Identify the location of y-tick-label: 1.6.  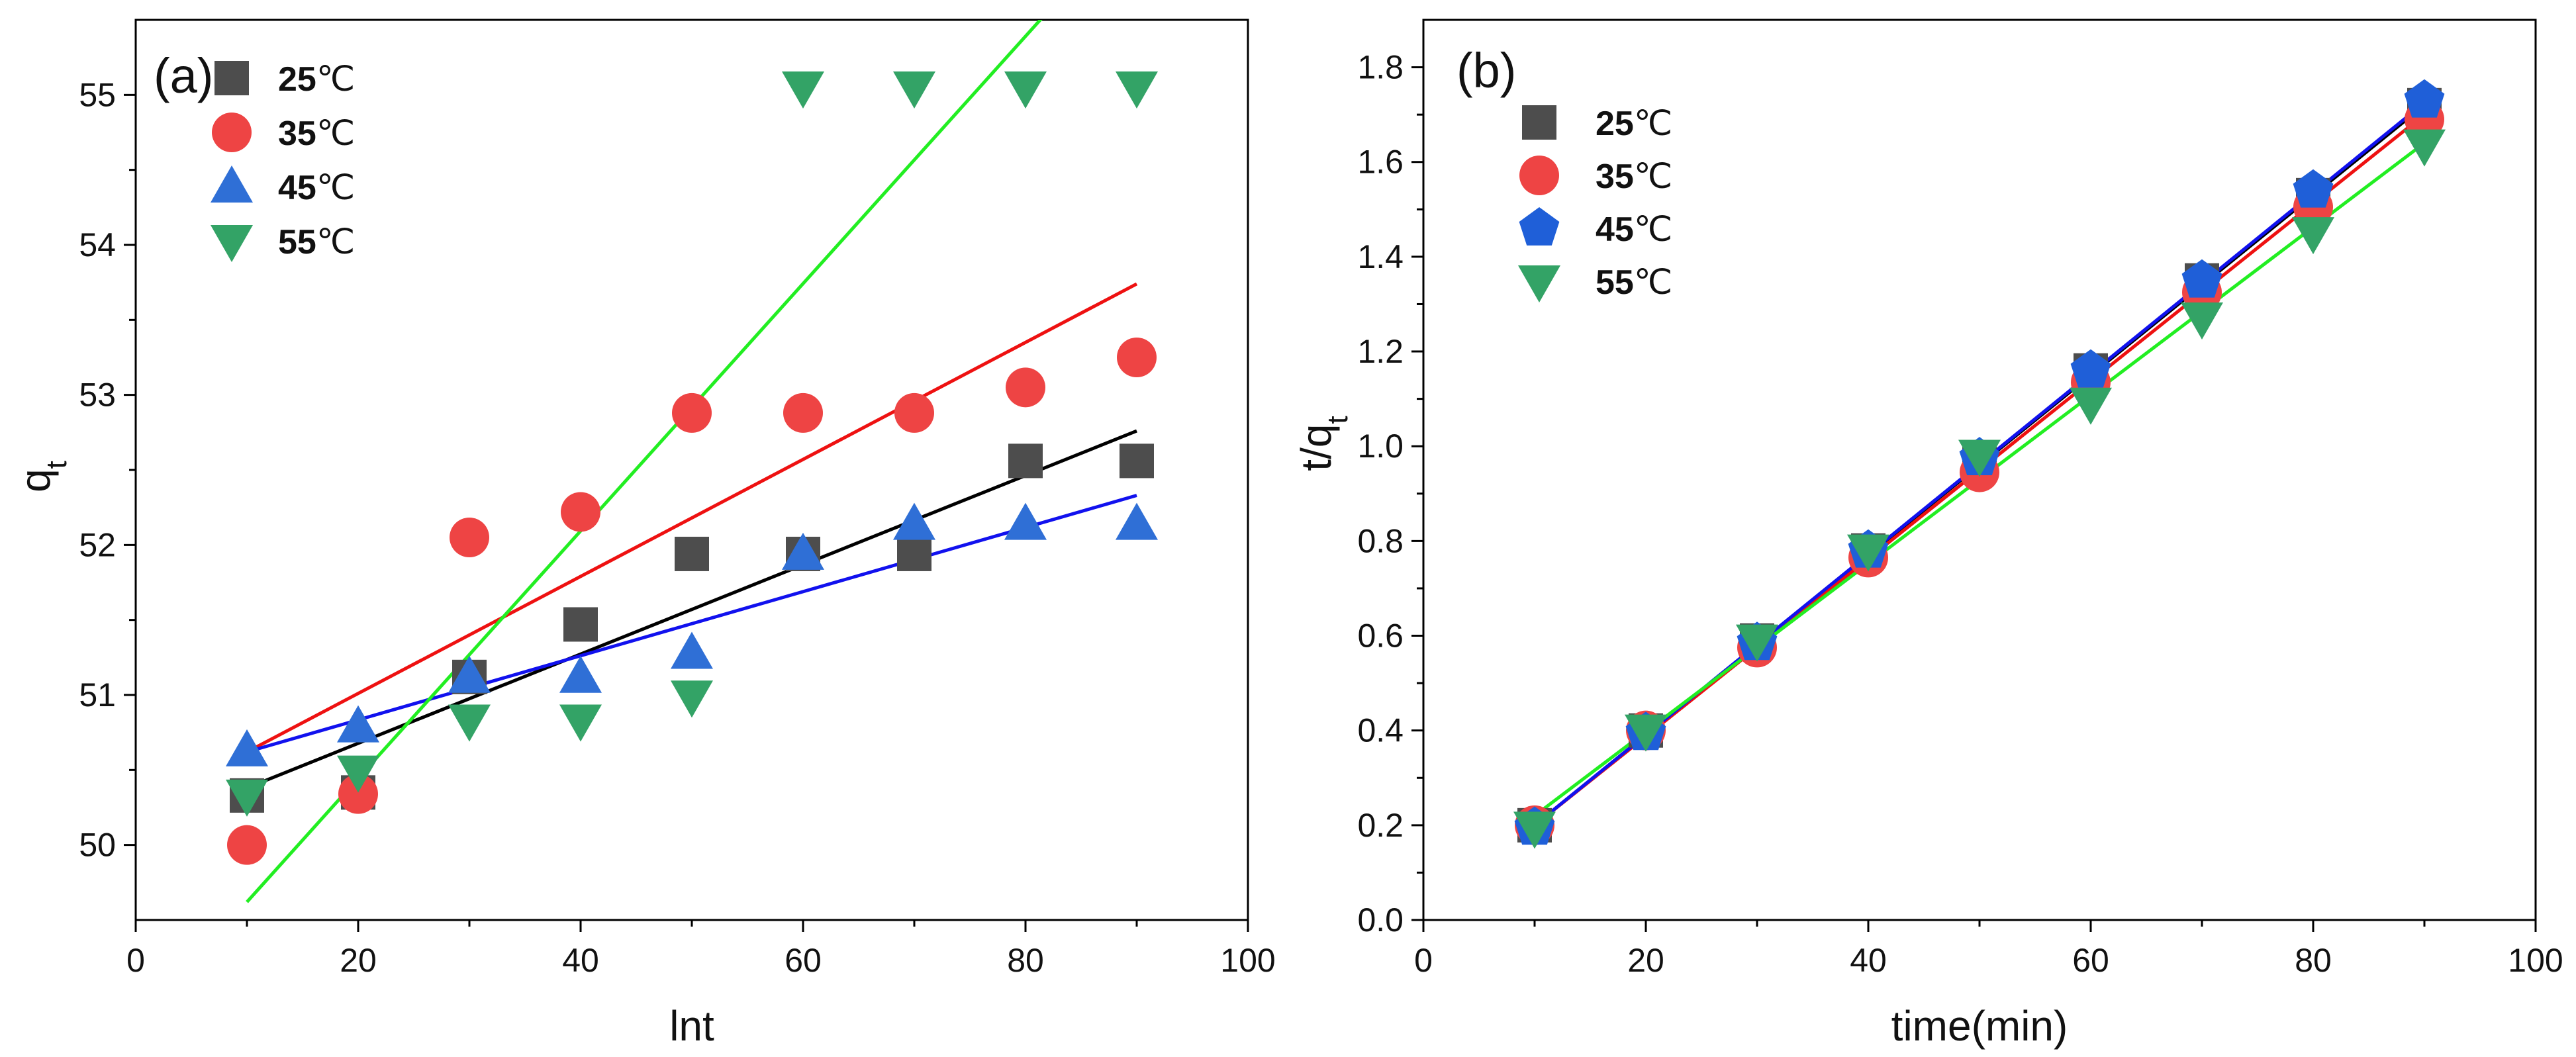
(1380, 162).